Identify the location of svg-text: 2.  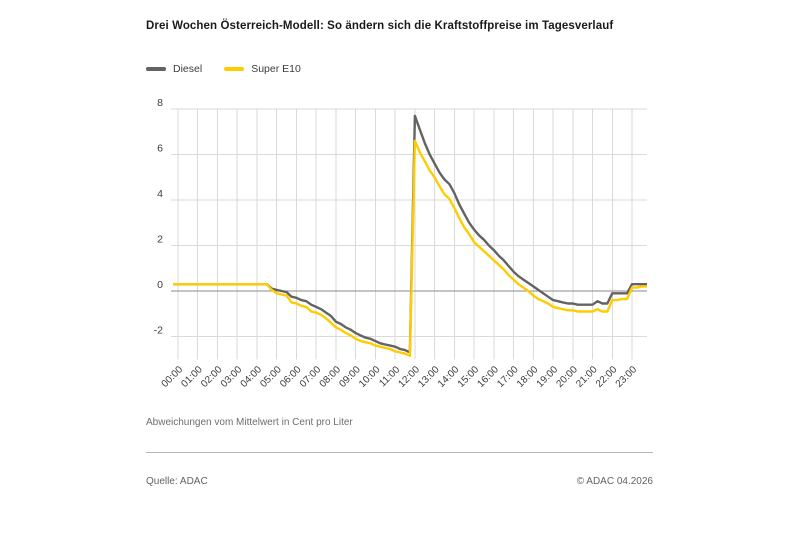
(160, 240).